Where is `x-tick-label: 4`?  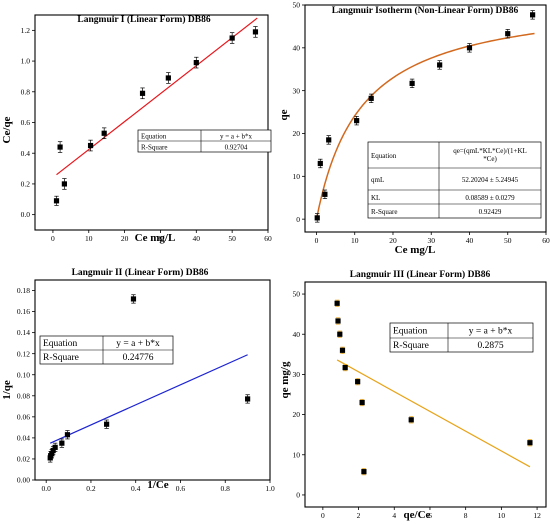 x-tick-label: 4 is located at coordinates (394, 515).